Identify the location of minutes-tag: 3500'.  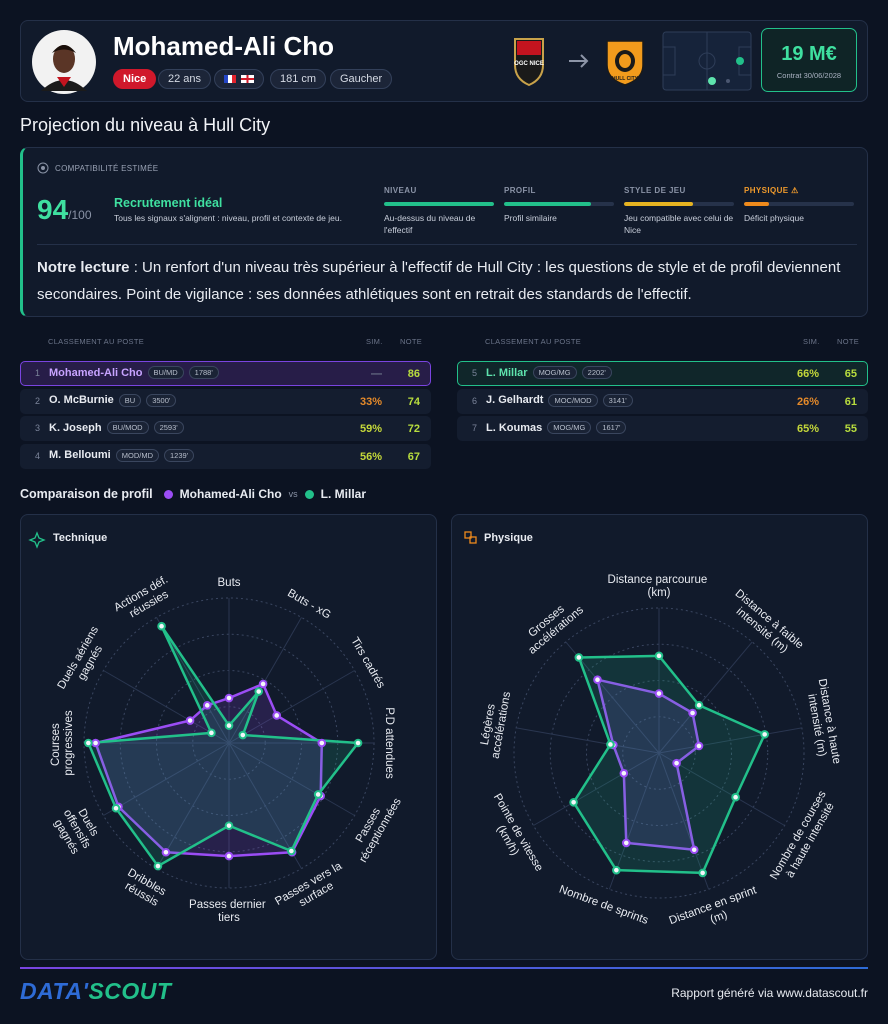
(161, 400).